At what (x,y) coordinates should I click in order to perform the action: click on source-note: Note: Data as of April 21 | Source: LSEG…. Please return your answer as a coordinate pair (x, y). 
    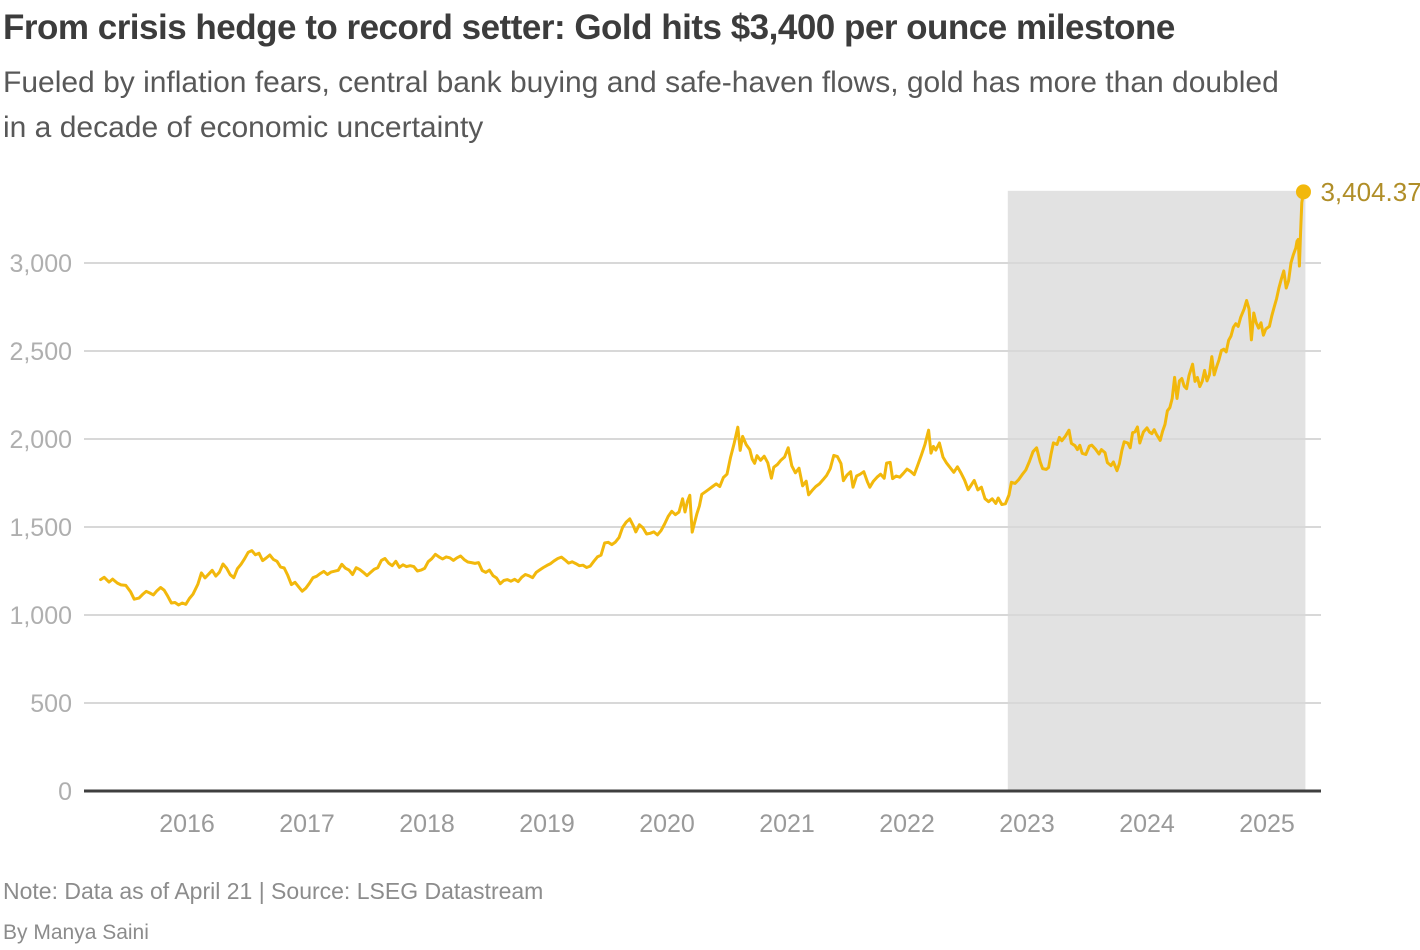
    Looking at the image, I should click on (273, 891).